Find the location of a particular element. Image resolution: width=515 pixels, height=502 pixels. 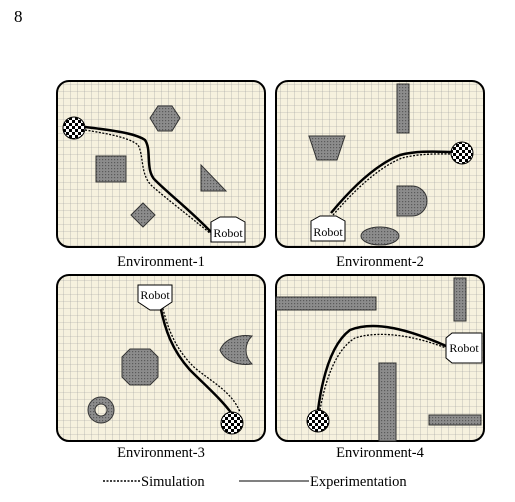

environment-2-grid is located at coordinates (380, 164).